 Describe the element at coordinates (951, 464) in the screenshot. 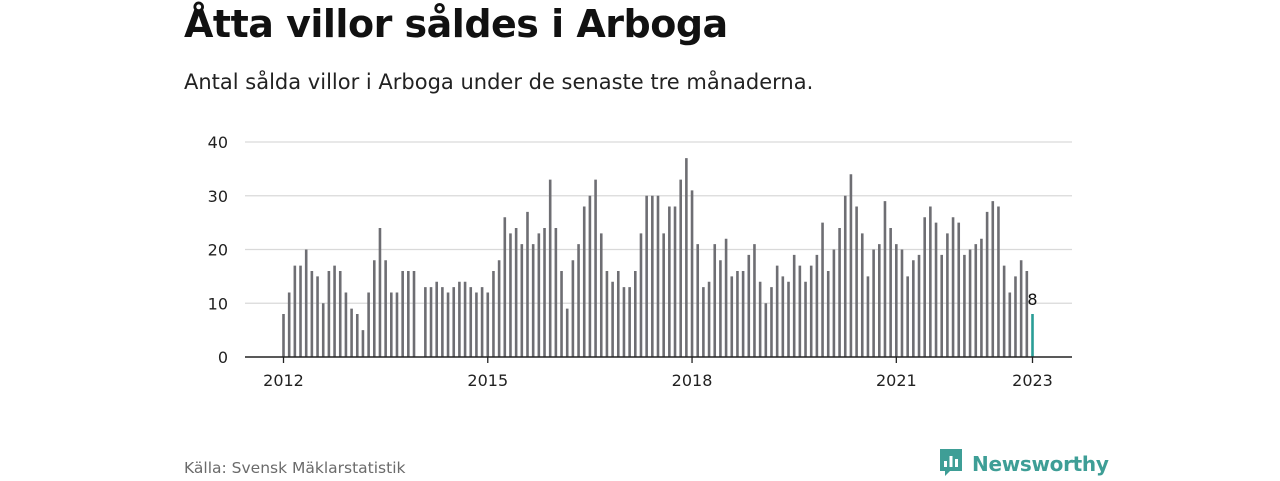

I see `bar-chart-badge-icon` at that location.